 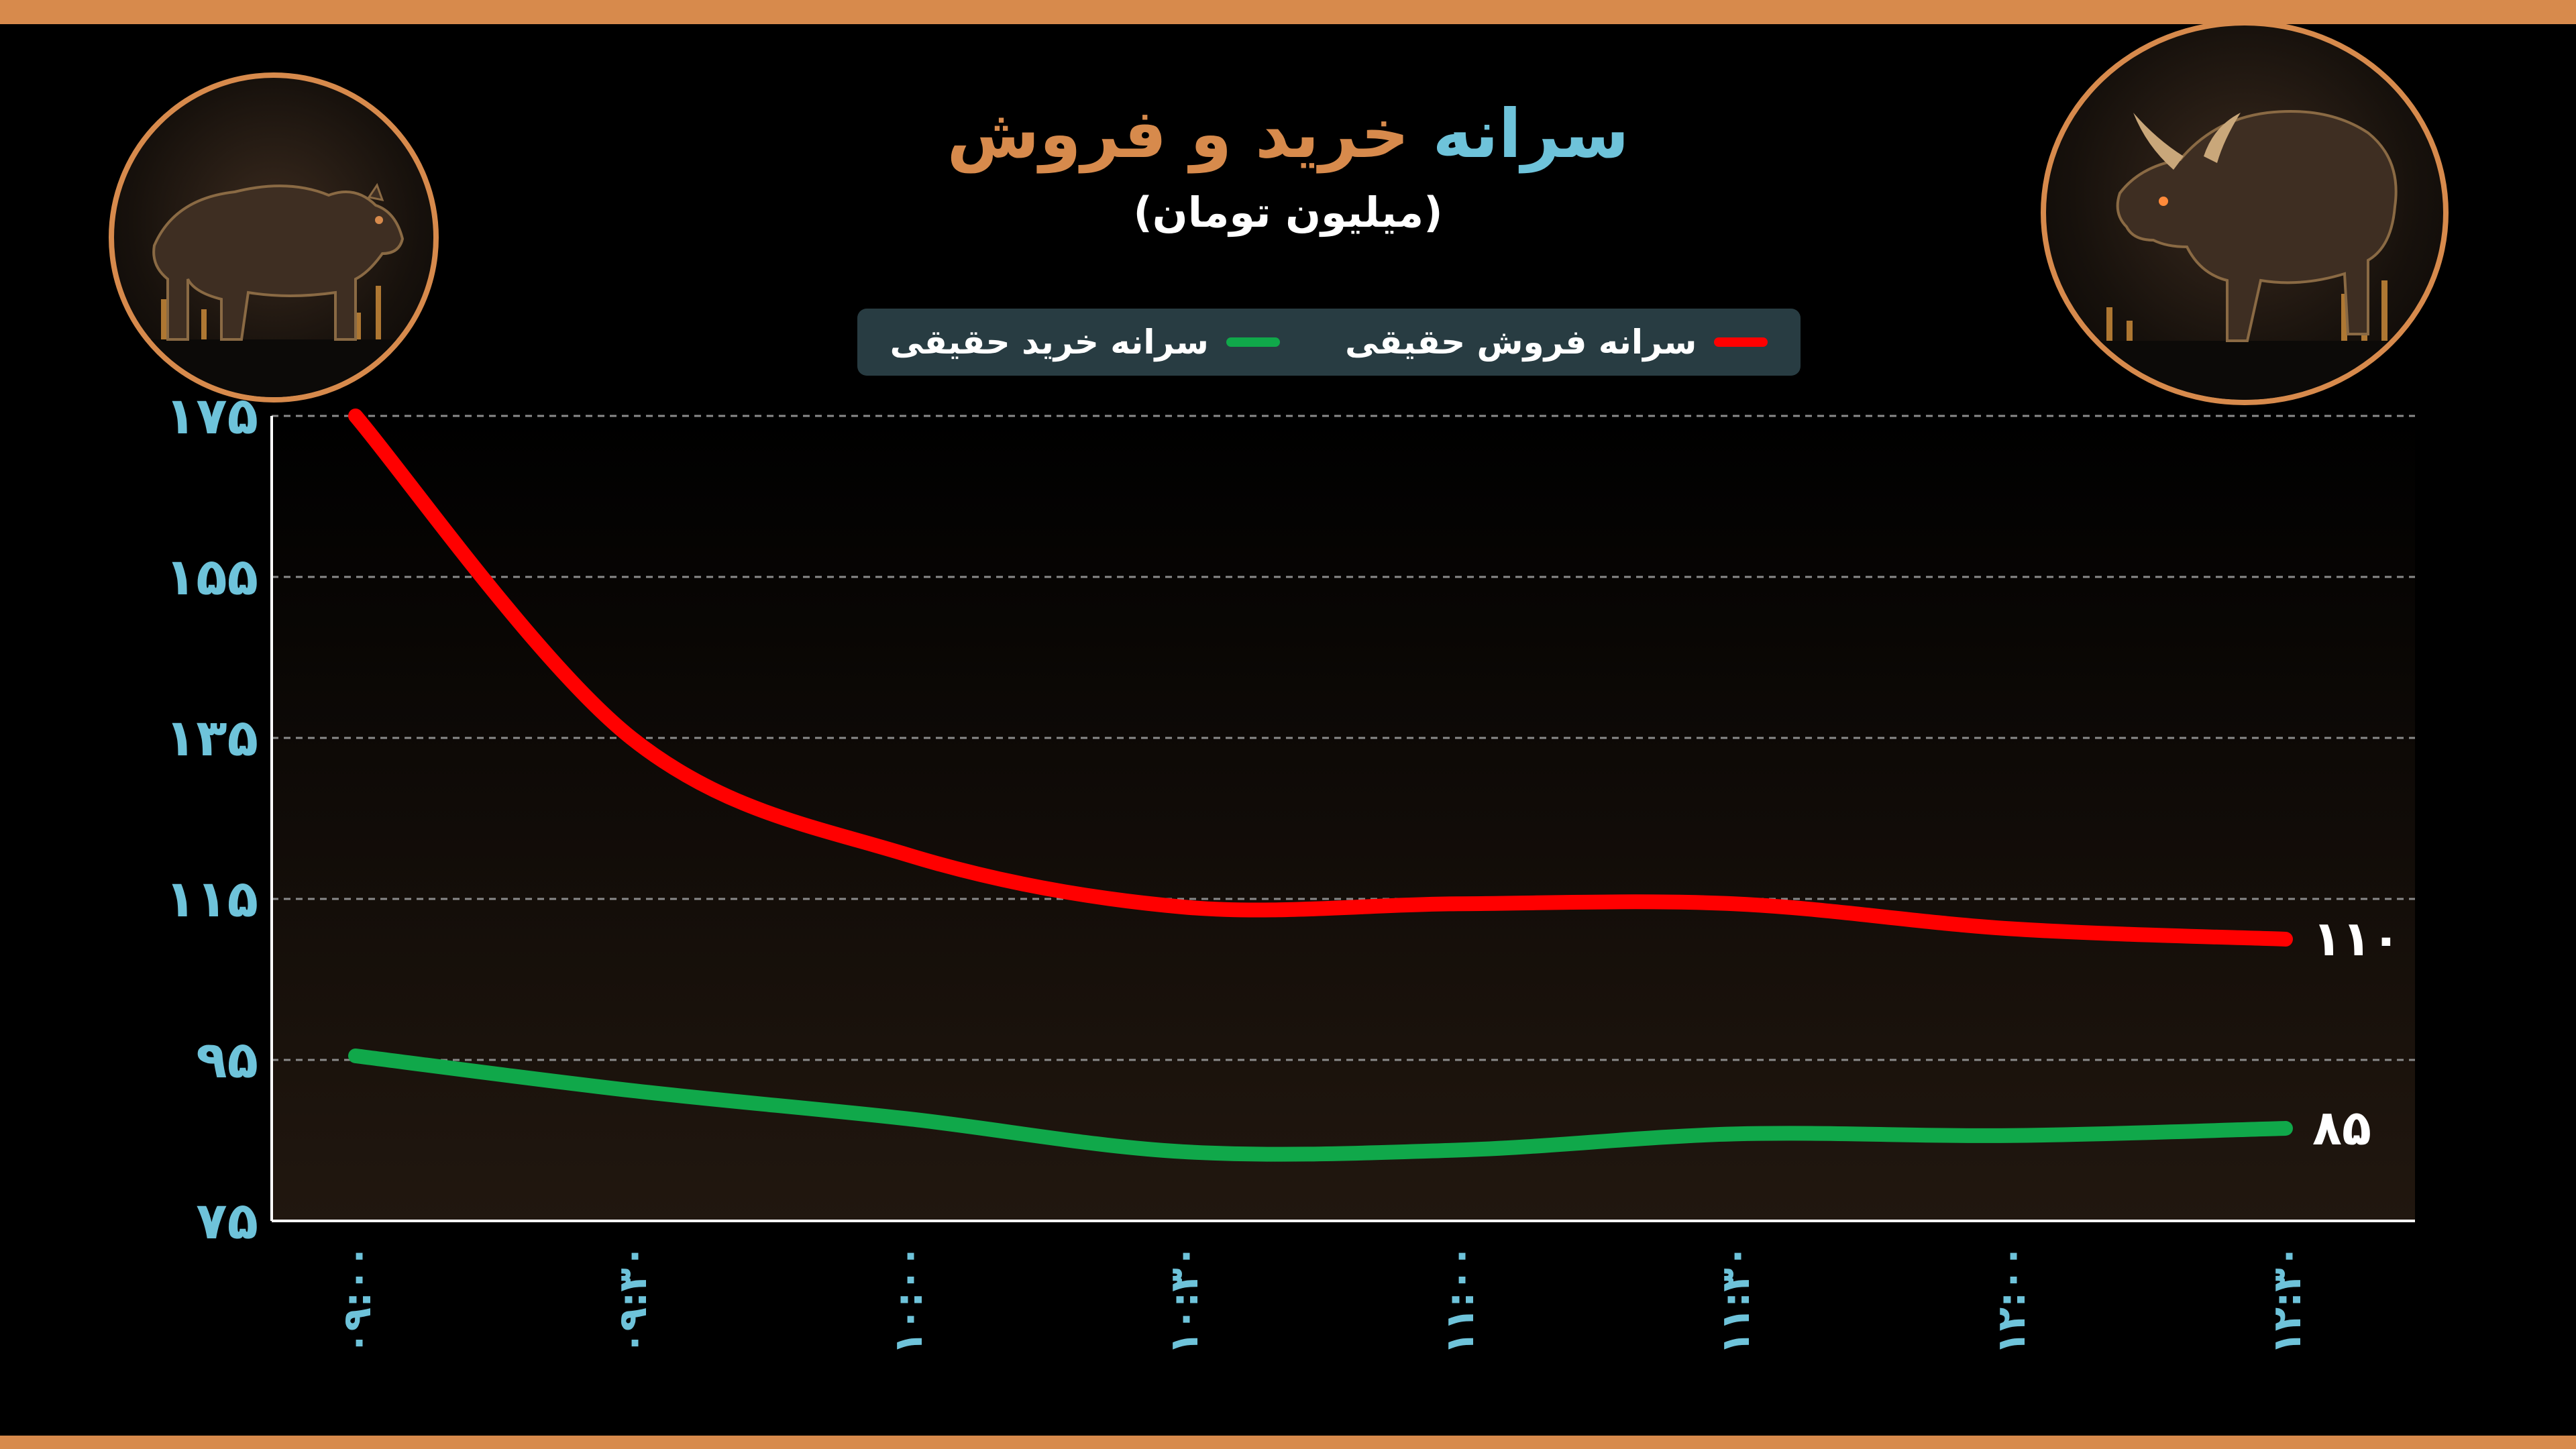 I want to click on x-tick-label: ۱۰:۰۰, so click(x=908, y=1299).